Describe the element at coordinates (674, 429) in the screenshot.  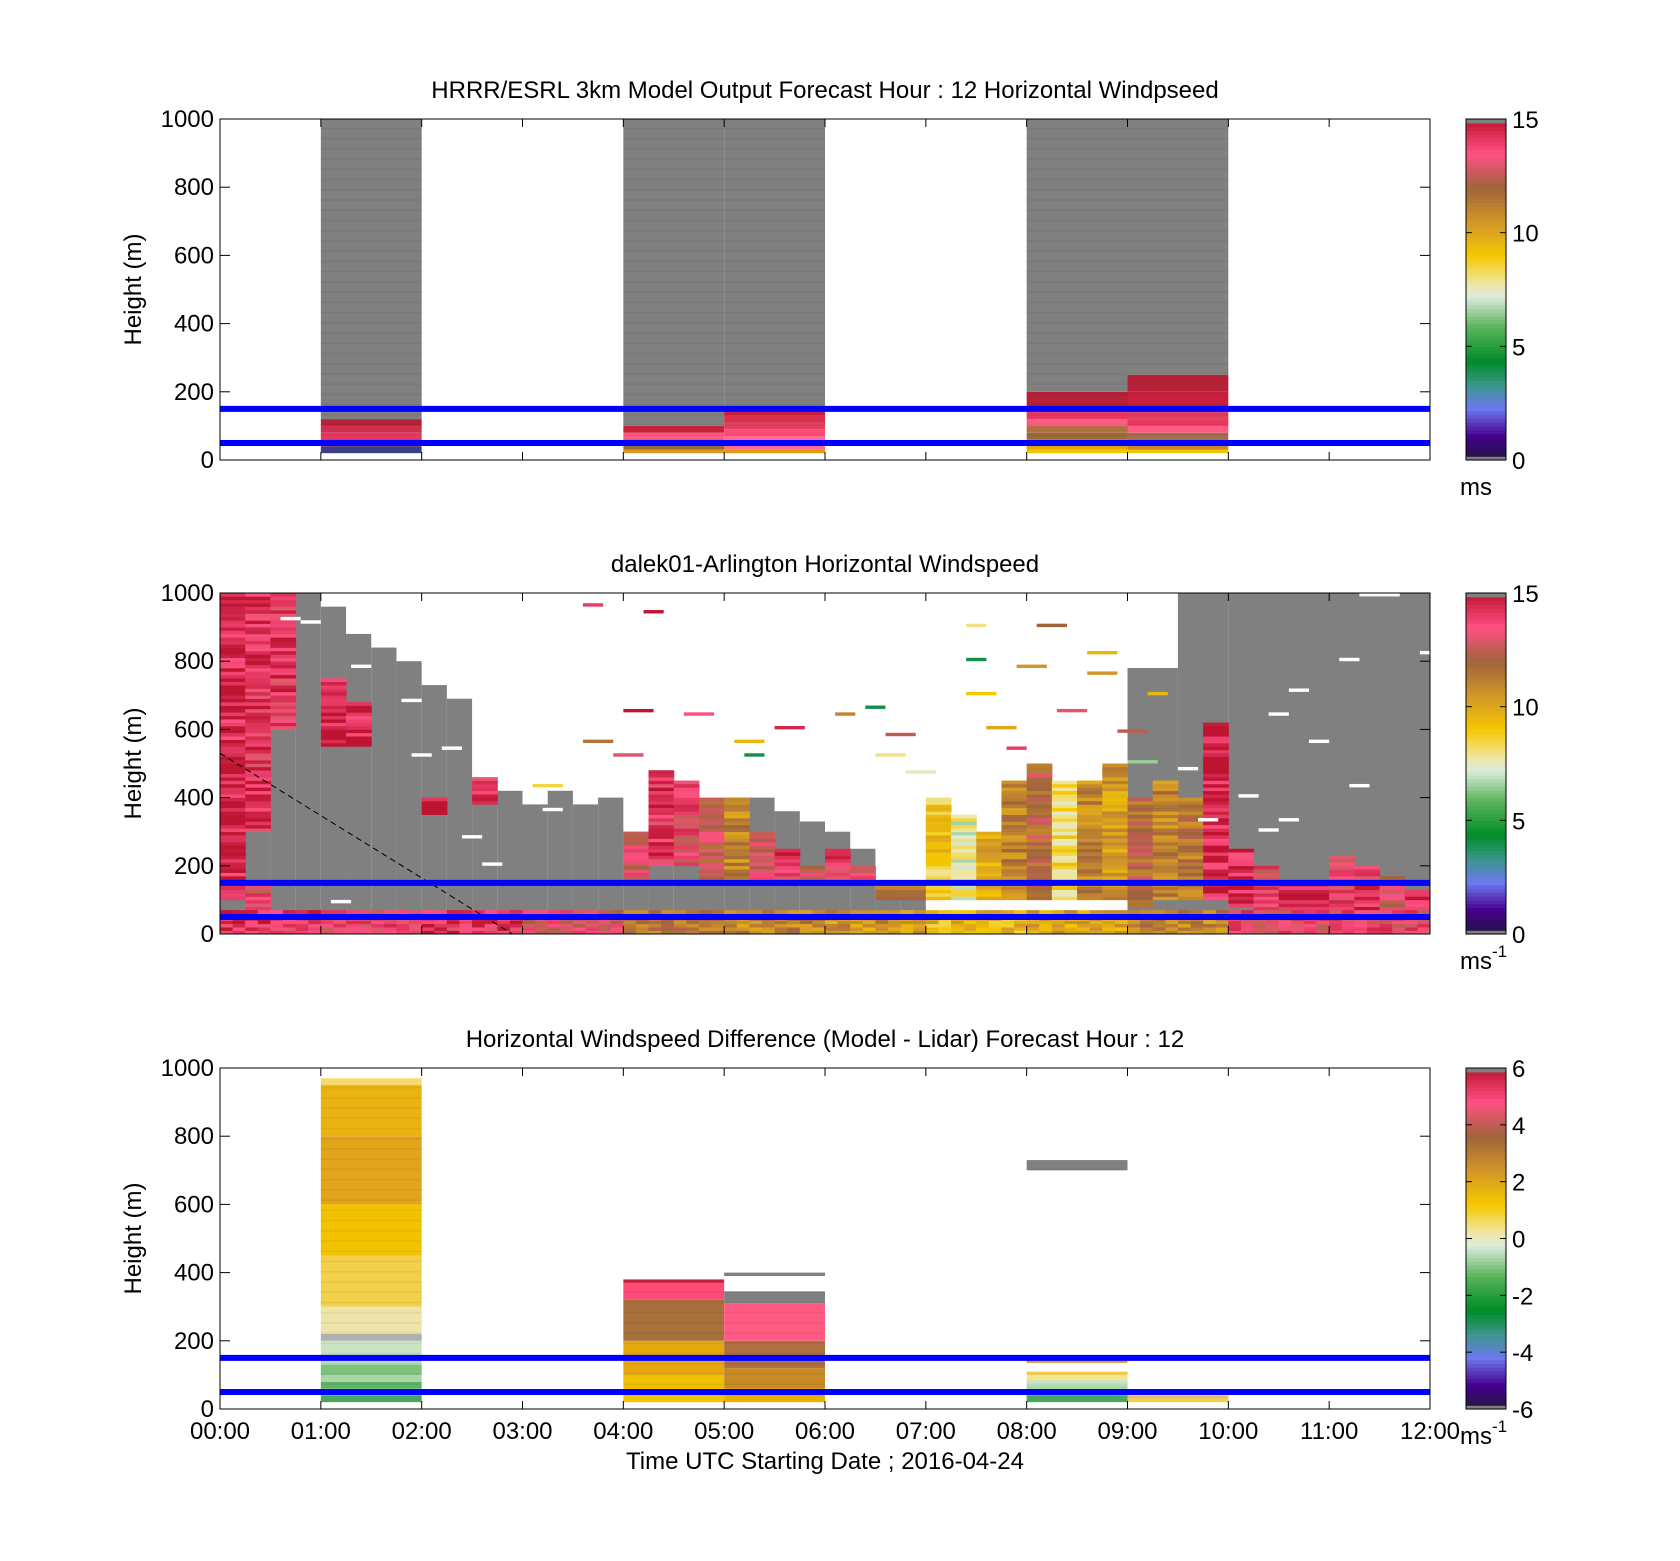
I see `cell-seg1-layer4` at that location.